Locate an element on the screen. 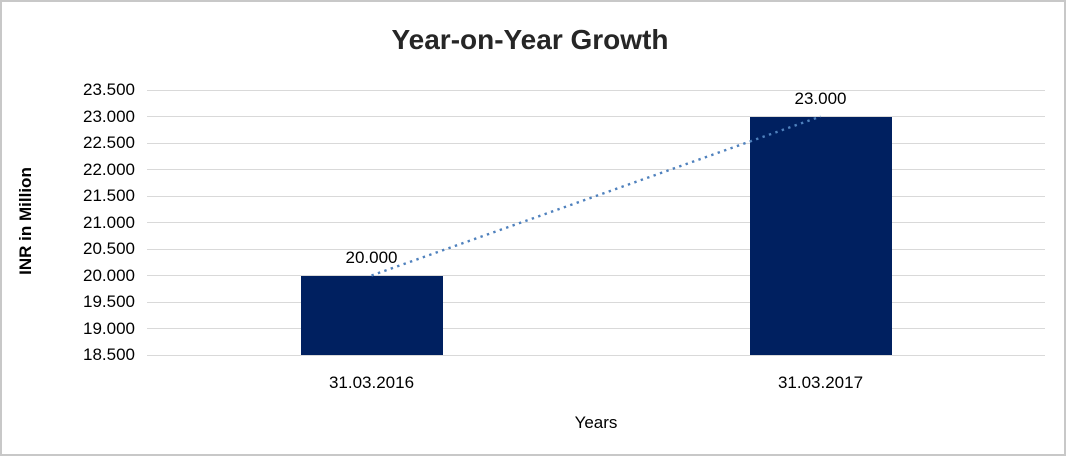 This screenshot has height=456, width=1066. y-tick-label: 23.000 is located at coordinates (109, 116).